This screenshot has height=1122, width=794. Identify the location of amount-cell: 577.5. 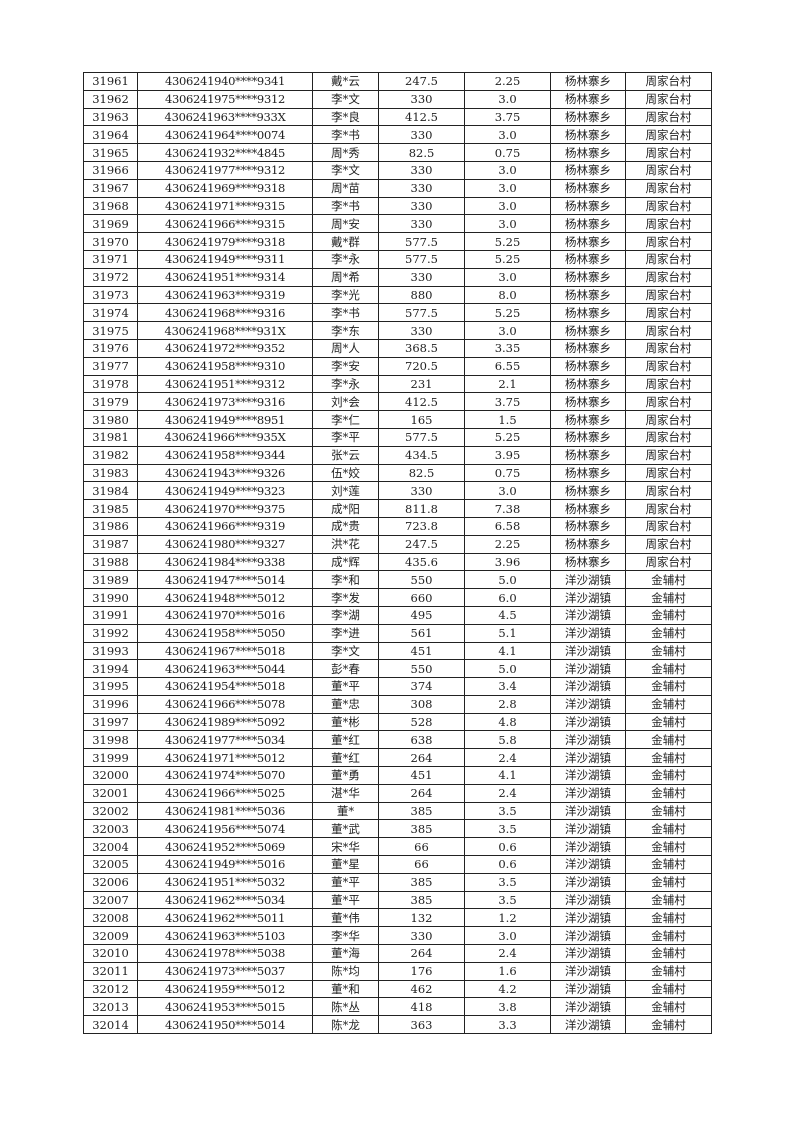
(421, 313).